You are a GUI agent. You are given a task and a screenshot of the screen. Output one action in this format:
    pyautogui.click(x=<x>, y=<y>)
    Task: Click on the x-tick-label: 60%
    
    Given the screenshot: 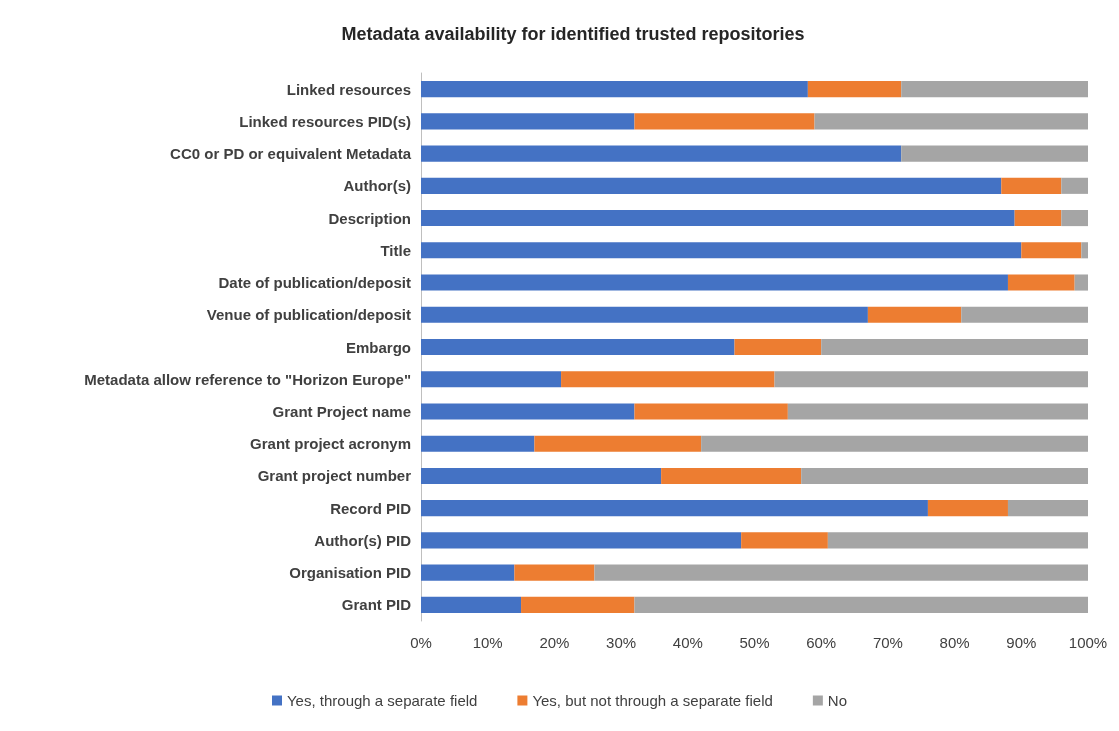 What is the action you would take?
    pyautogui.click(x=821, y=642)
    